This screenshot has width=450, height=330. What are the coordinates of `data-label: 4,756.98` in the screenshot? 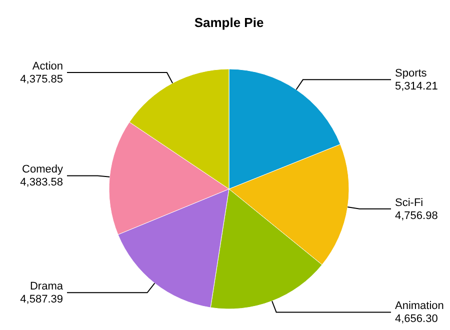 It's located at (416, 216).